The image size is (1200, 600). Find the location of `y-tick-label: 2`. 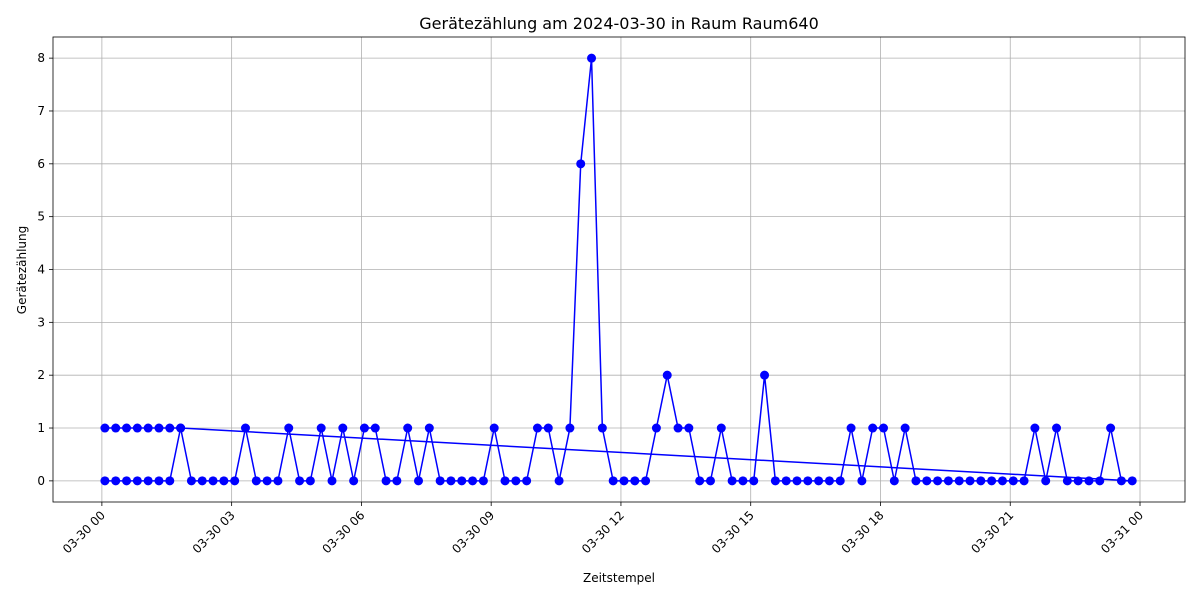

y-tick-label: 2 is located at coordinates (41, 375).